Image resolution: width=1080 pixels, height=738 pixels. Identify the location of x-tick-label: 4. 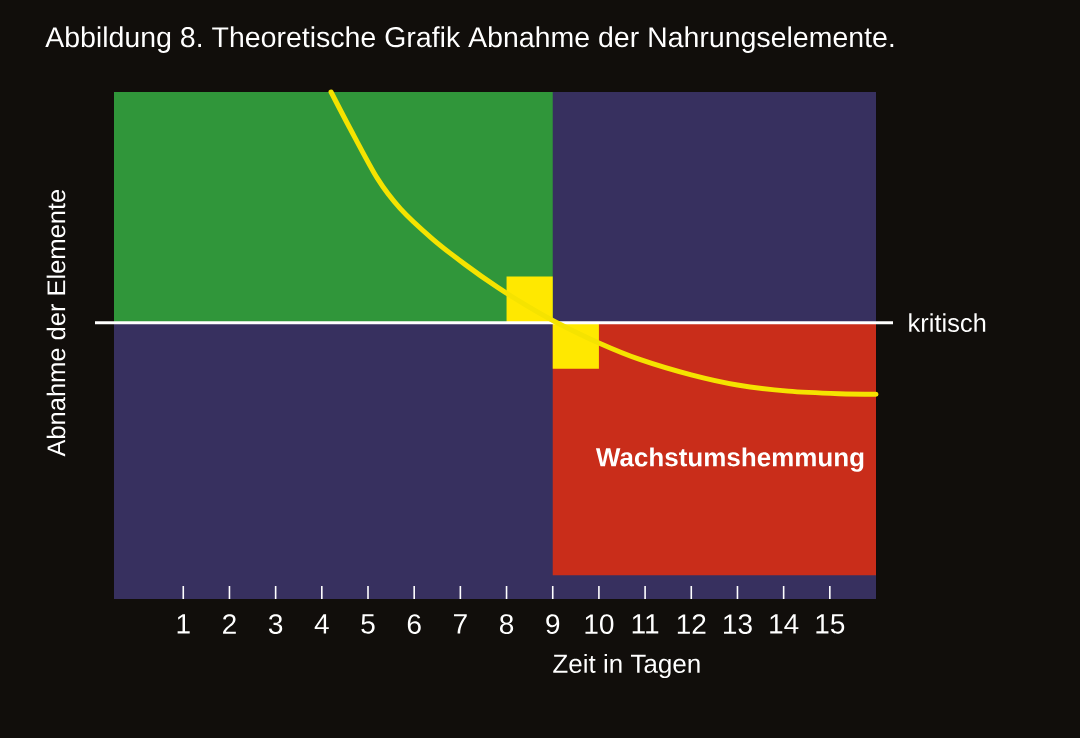
(321, 624).